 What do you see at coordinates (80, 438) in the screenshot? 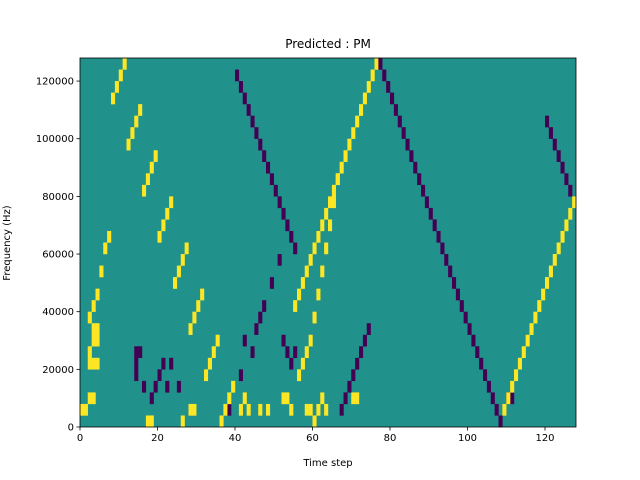
I see `x-tick-label: 0` at bounding box center [80, 438].